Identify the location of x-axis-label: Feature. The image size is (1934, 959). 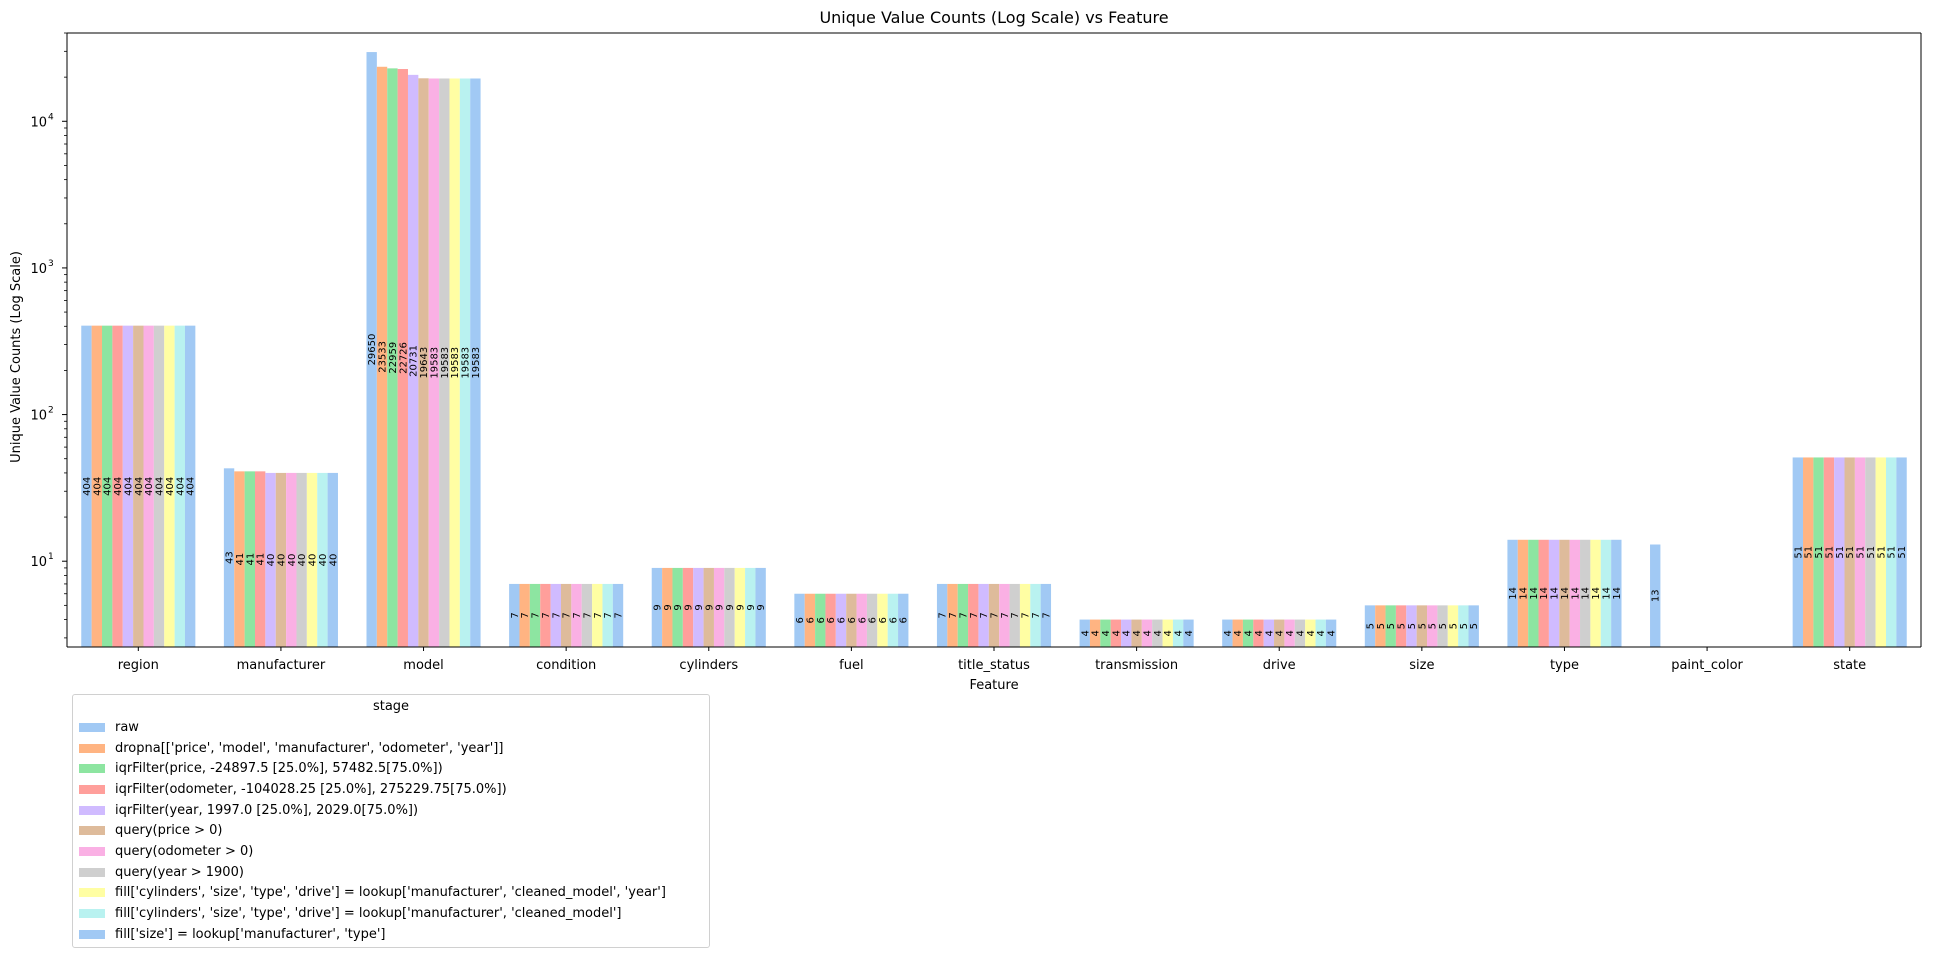
(993, 685).